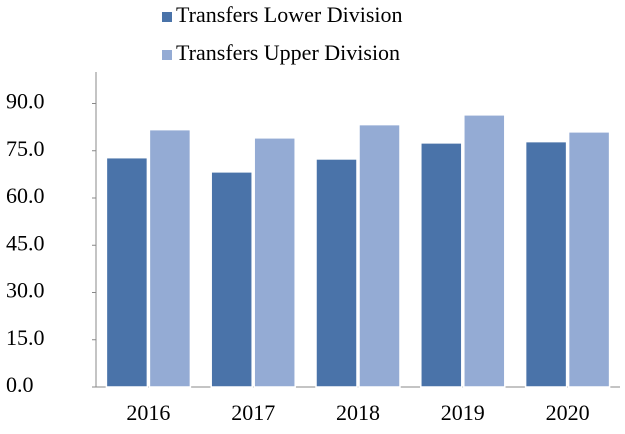  I want to click on y-tick-label: 15.0, so click(25, 337).